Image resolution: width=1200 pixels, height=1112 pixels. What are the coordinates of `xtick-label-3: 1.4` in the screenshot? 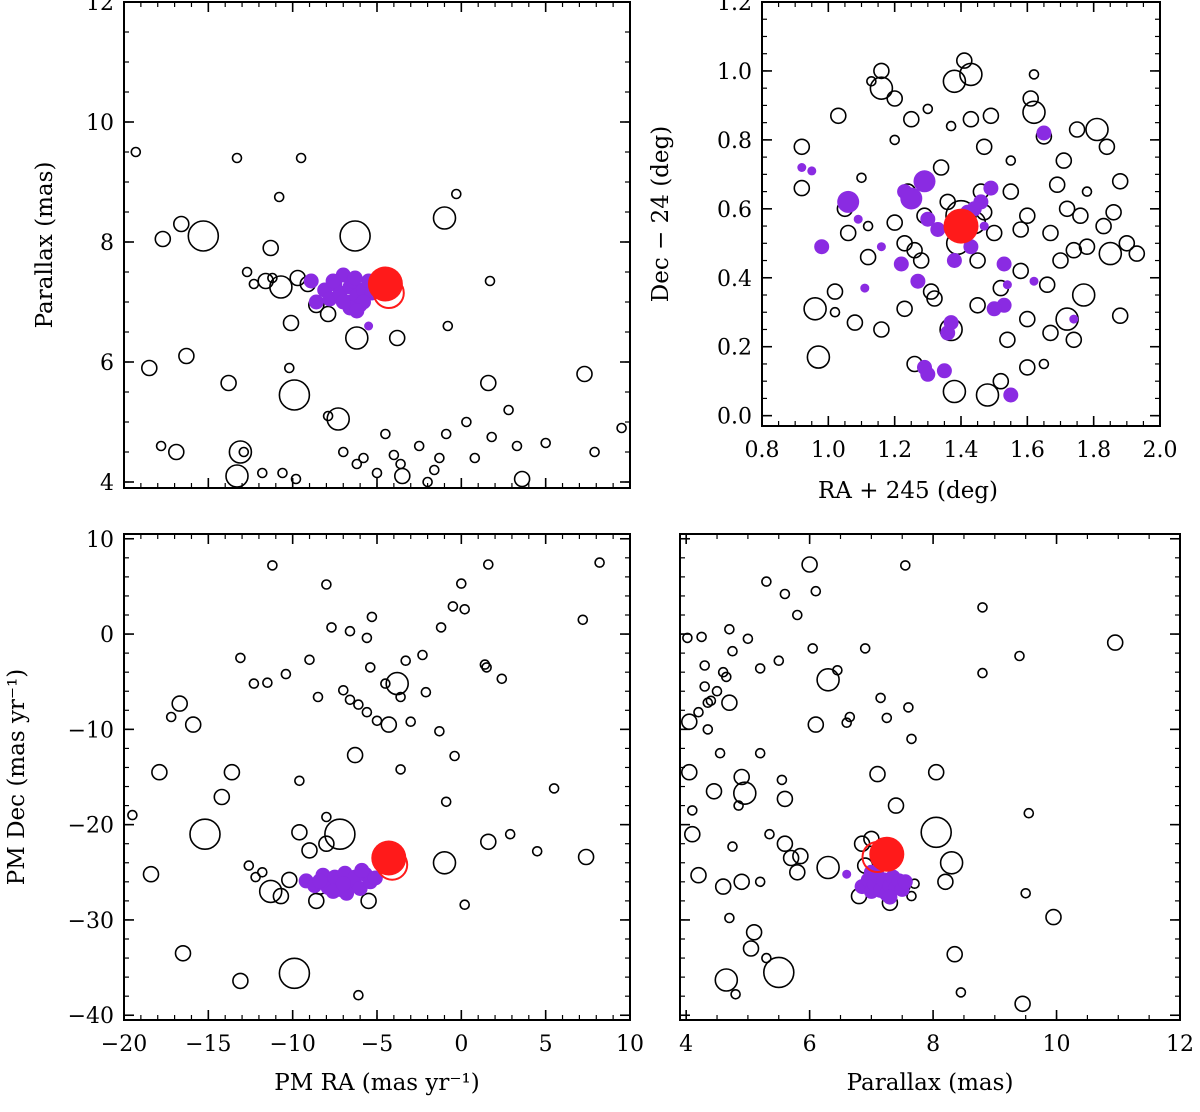 It's located at (961, 450).